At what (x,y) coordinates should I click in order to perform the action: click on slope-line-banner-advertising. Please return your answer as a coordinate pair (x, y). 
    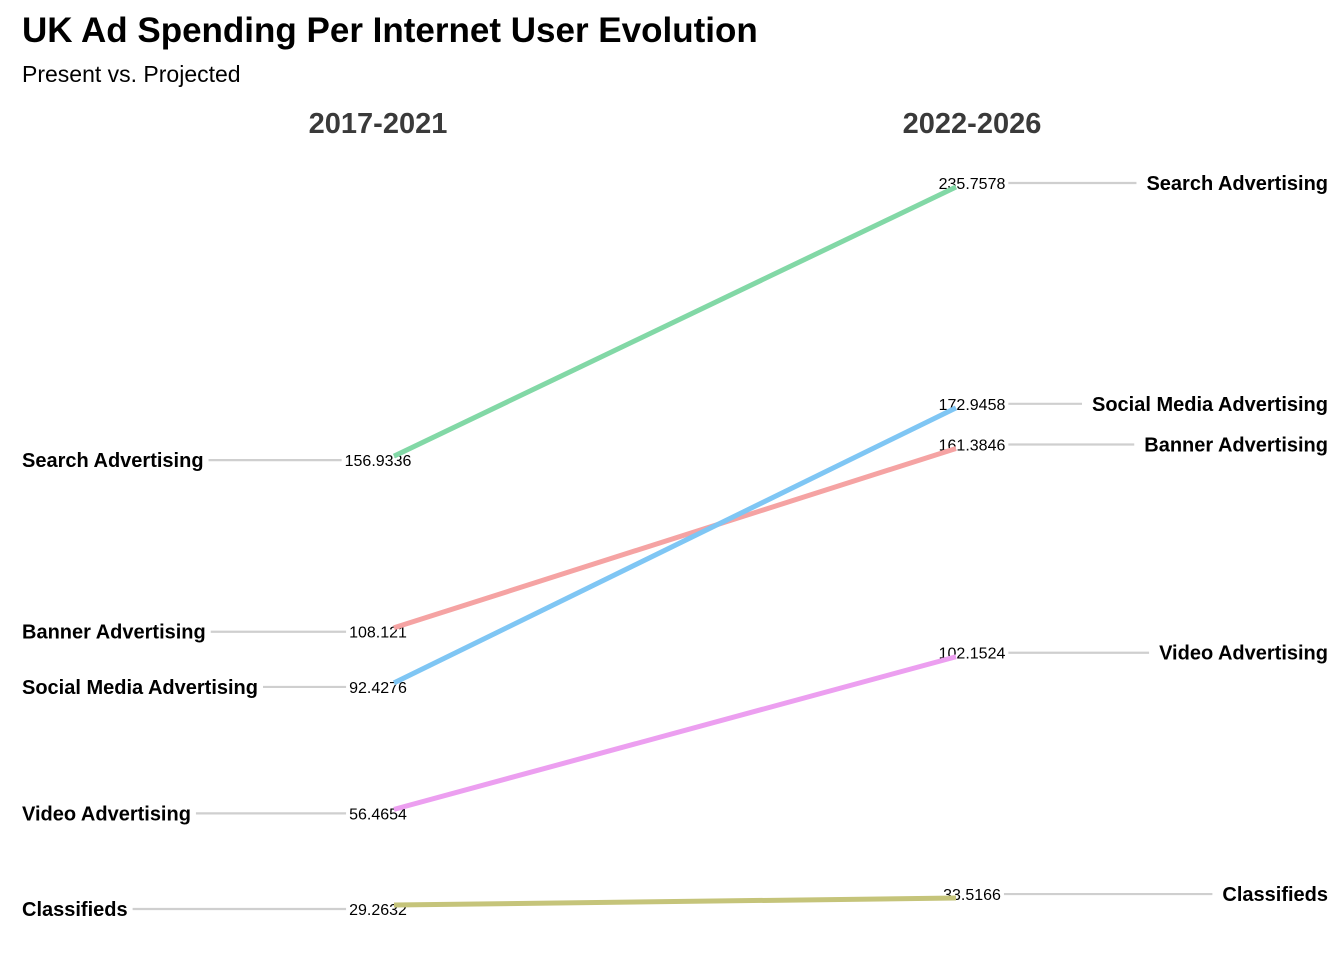
    Looking at the image, I should click on (675, 538).